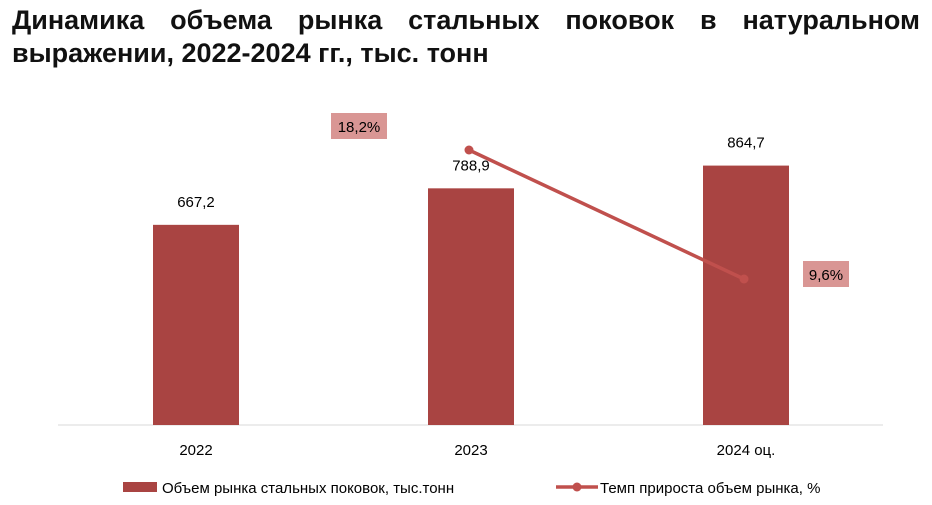 The width and height of the screenshot is (932, 505). What do you see at coordinates (195, 450) in the screenshot?
I see `x-tick-label: 2022` at bounding box center [195, 450].